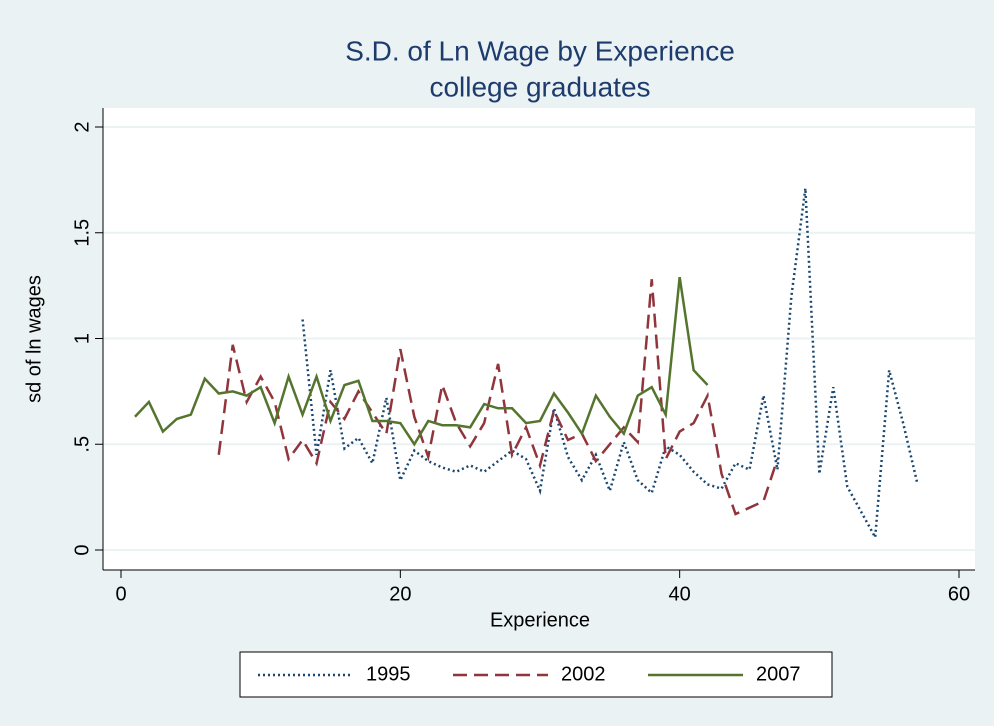 This screenshot has width=994, height=726. I want to click on chart-subtitle: college graduates, so click(539, 86).